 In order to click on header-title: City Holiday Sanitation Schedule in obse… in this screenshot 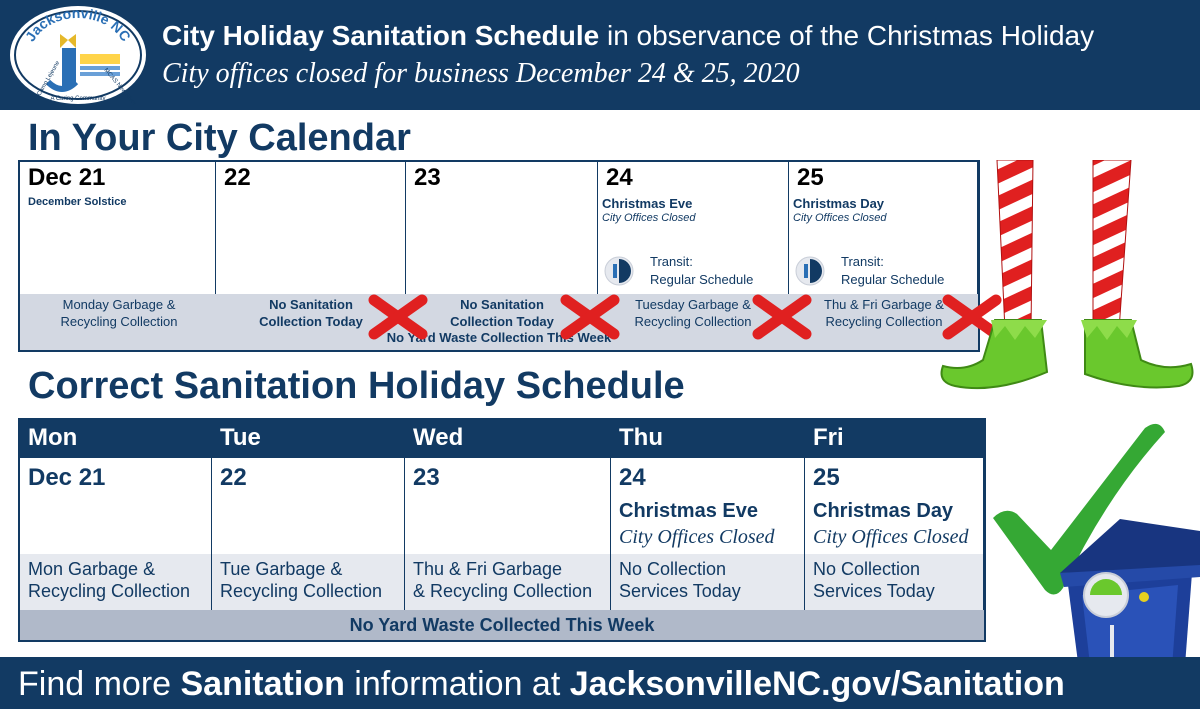, I will do `click(628, 36)`.